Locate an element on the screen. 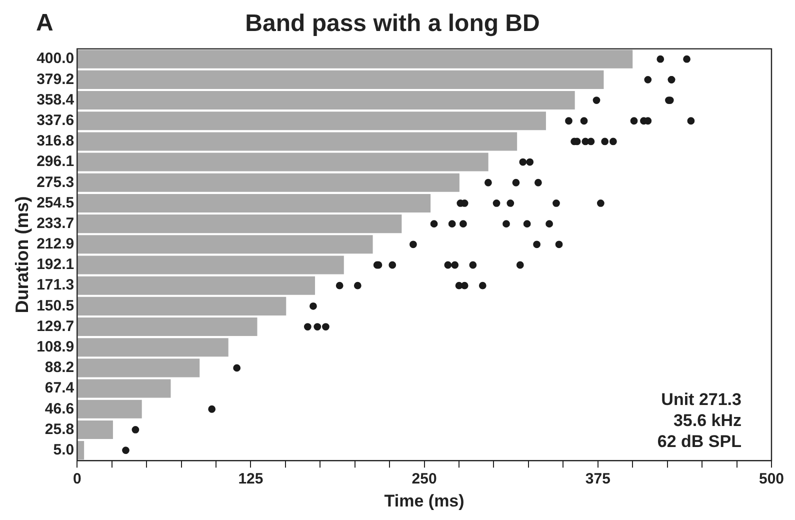 The height and width of the screenshot is (520, 795). y-tick-label: 296.1 is located at coordinates (55, 161).